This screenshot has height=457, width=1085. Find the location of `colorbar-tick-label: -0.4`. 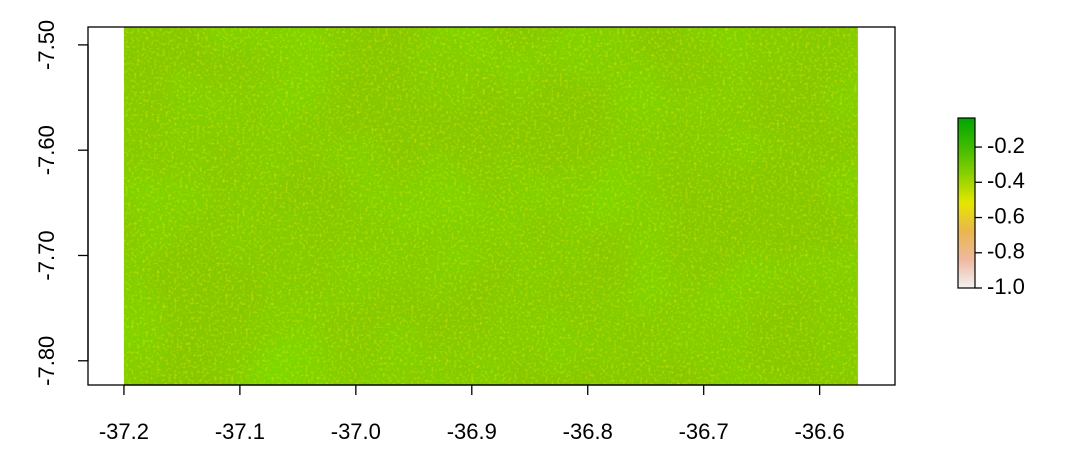

colorbar-tick-label: -0.4 is located at coordinates (1006, 180).